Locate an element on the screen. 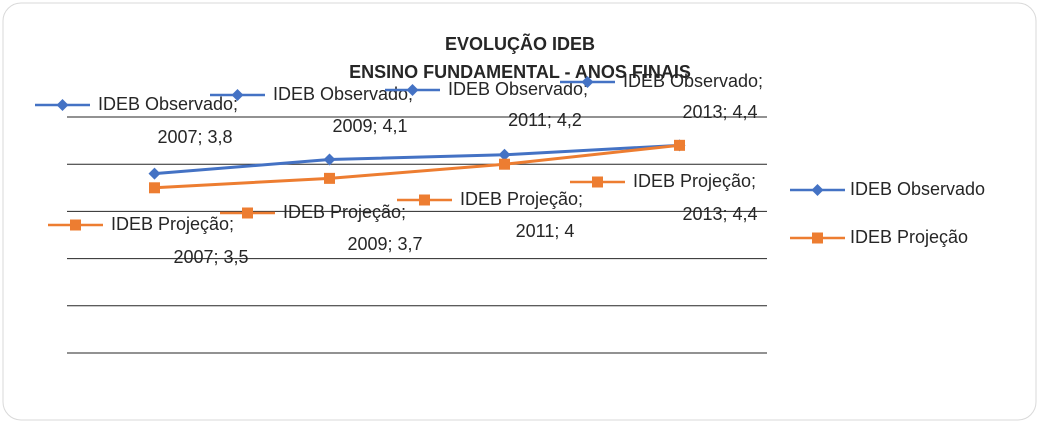  data-label: IDEB Projeção; 2011; 4 is located at coordinates (521, 215).